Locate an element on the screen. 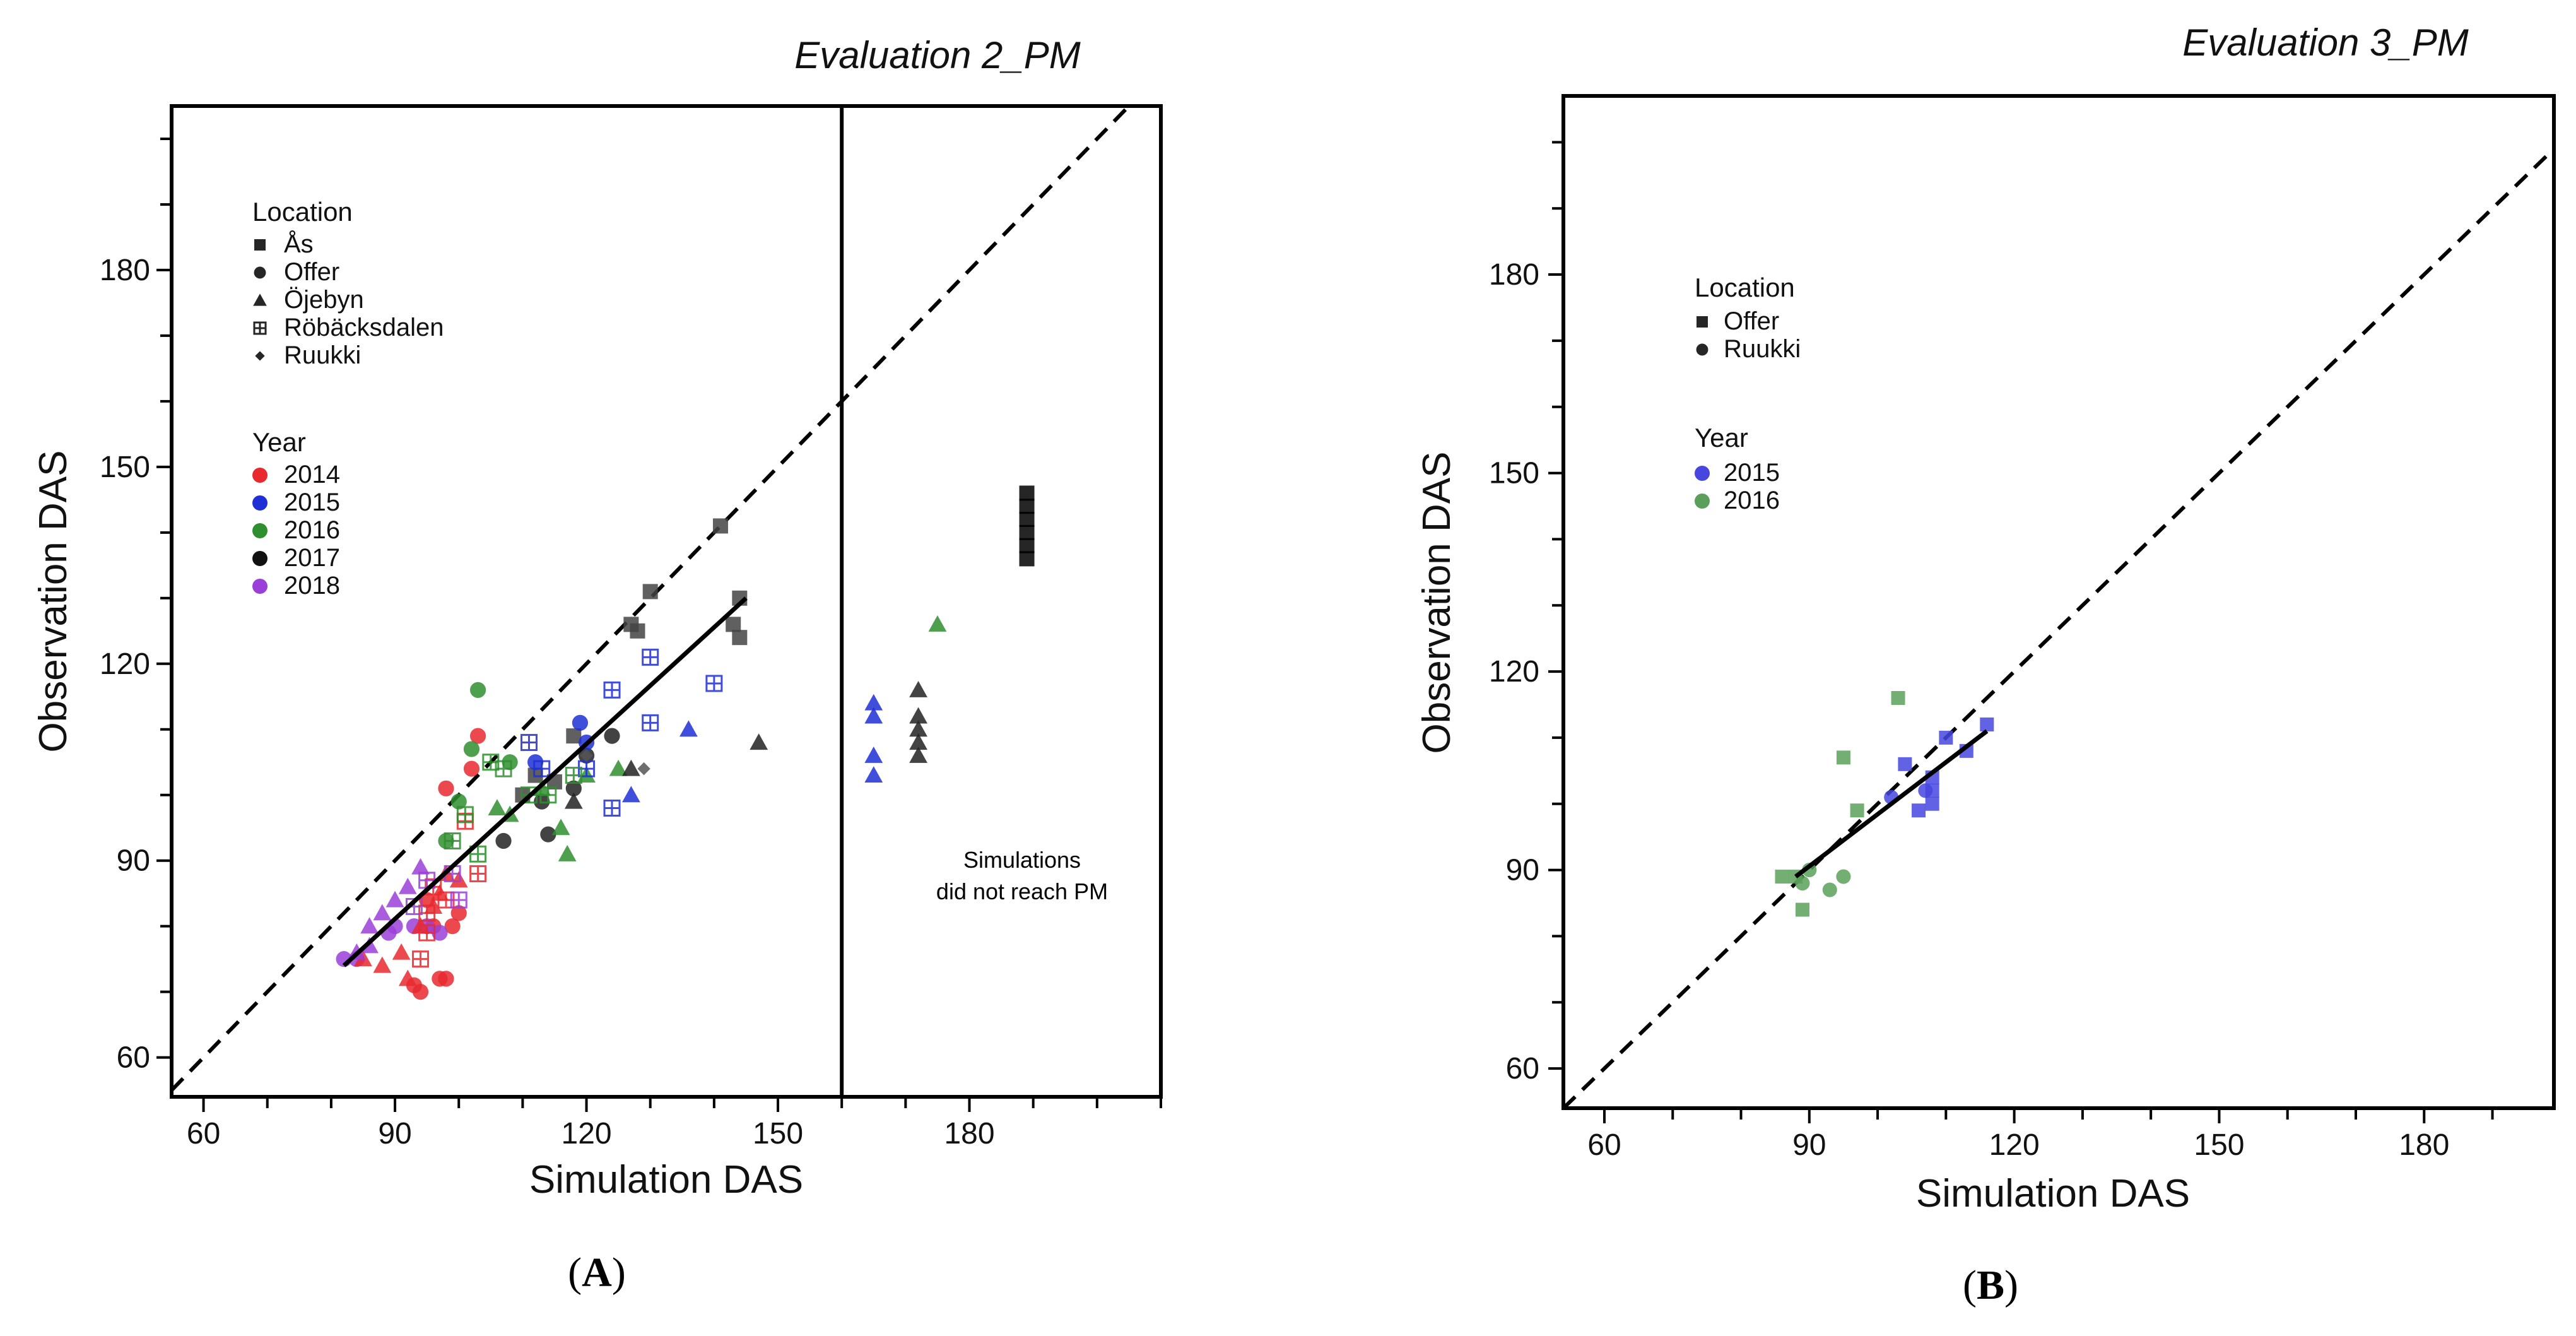 The height and width of the screenshot is (1336, 2576). y-tick-label: 90 is located at coordinates (133, 861).